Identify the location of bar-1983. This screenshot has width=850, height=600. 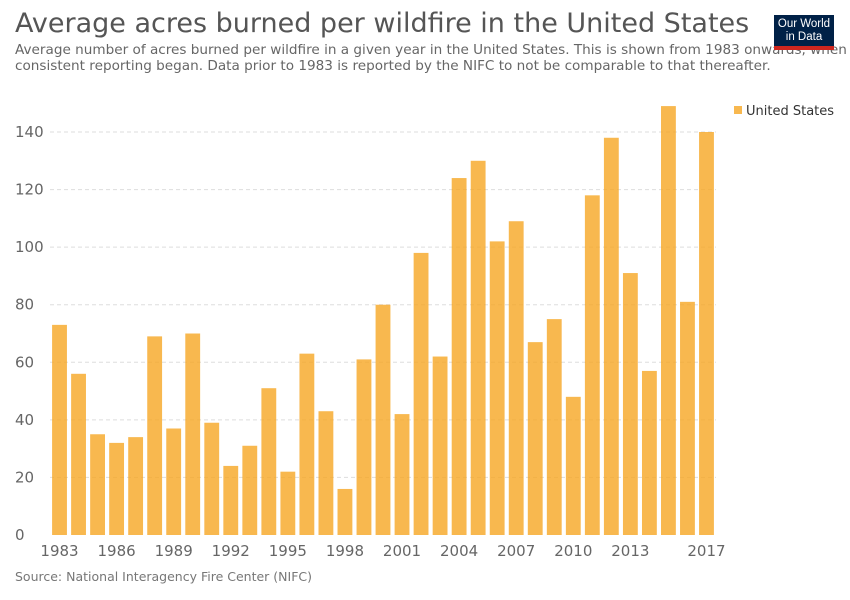
(59, 429).